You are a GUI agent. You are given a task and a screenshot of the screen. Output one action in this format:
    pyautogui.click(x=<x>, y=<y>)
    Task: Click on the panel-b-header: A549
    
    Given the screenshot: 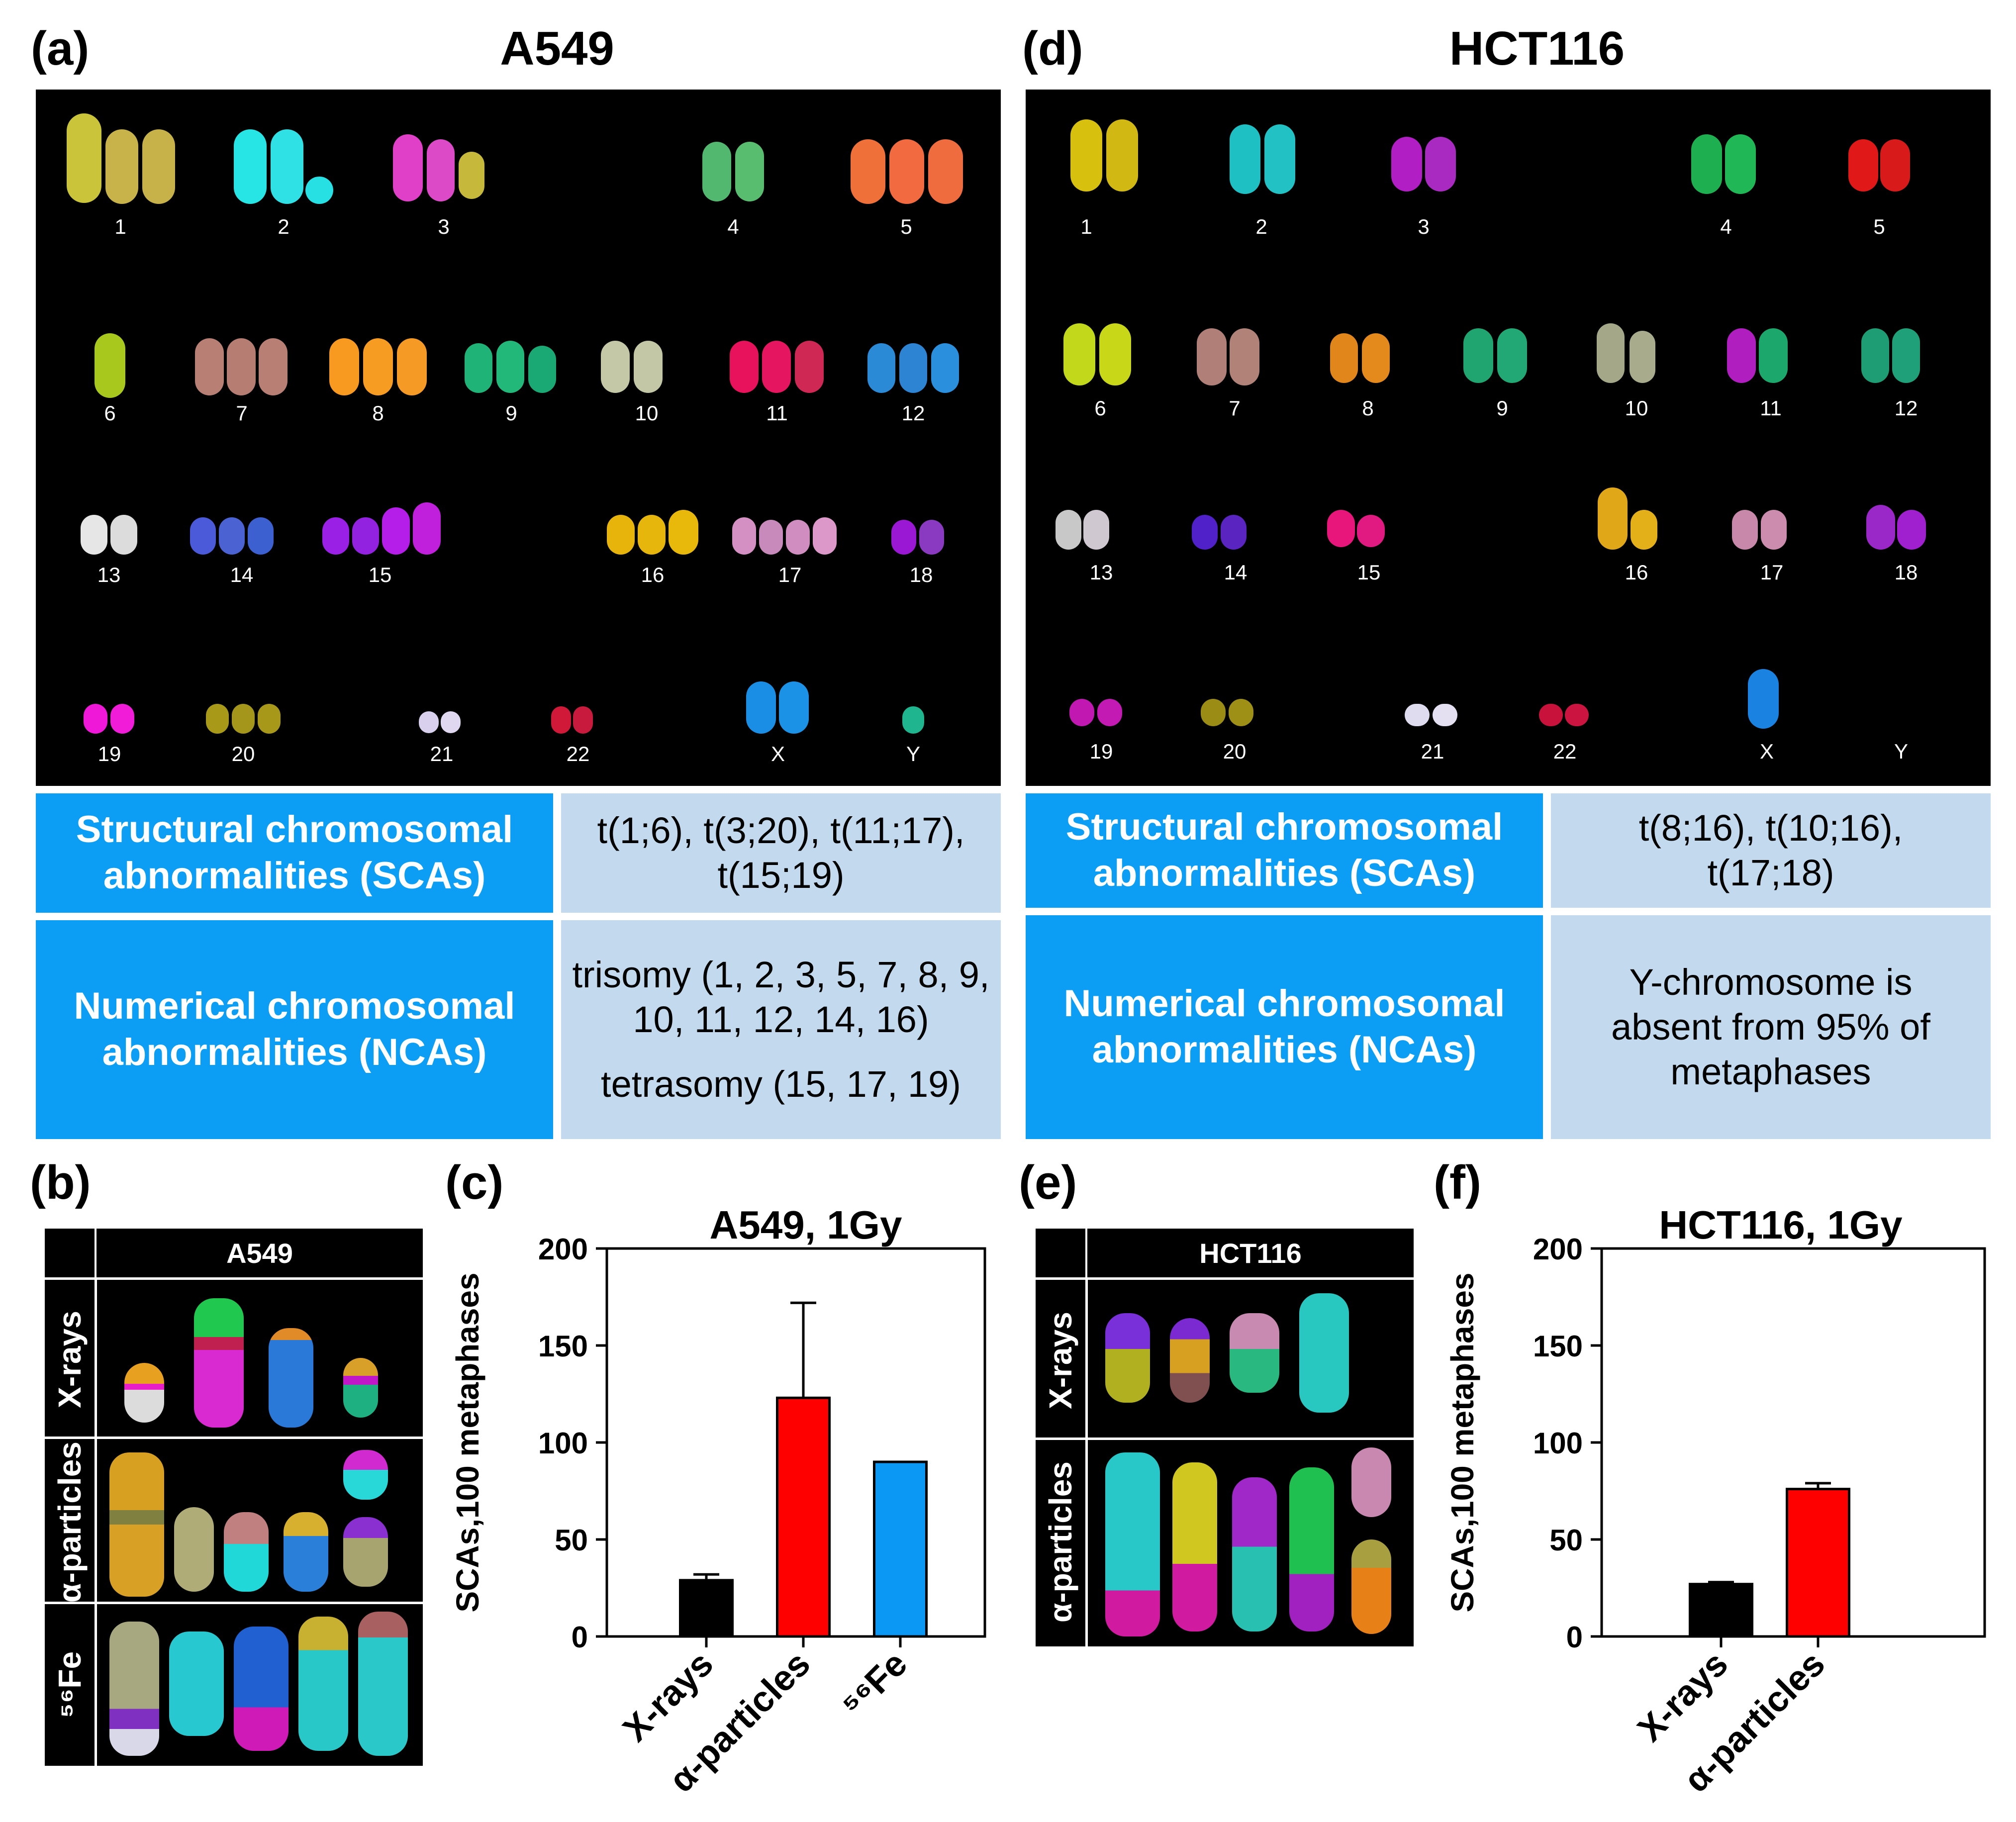 What is the action you would take?
    pyautogui.click(x=259, y=1253)
    